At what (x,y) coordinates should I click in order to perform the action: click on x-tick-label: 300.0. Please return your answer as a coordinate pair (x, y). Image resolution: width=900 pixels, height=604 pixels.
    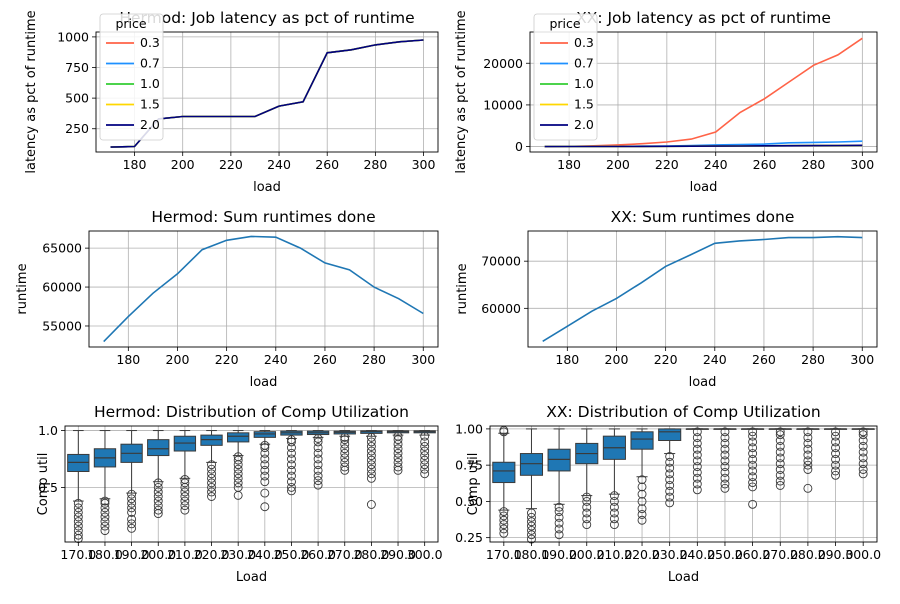
    Looking at the image, I should click on (863, 554).